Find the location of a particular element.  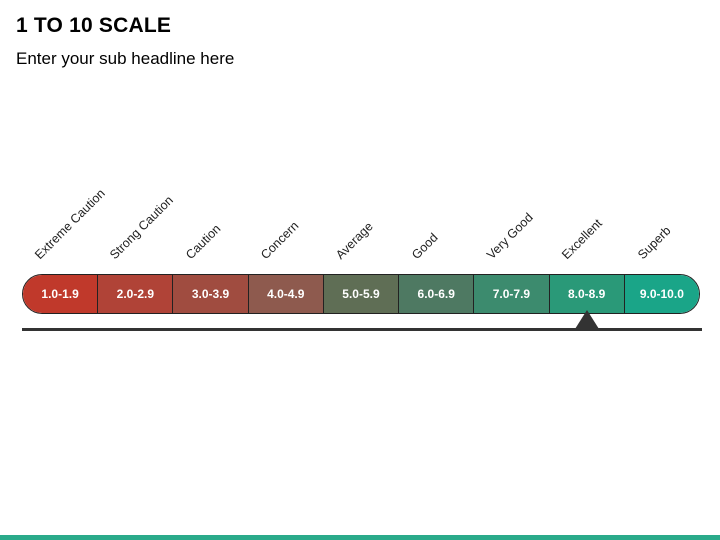

scale-label: Good is located at coordinates (424, 246).